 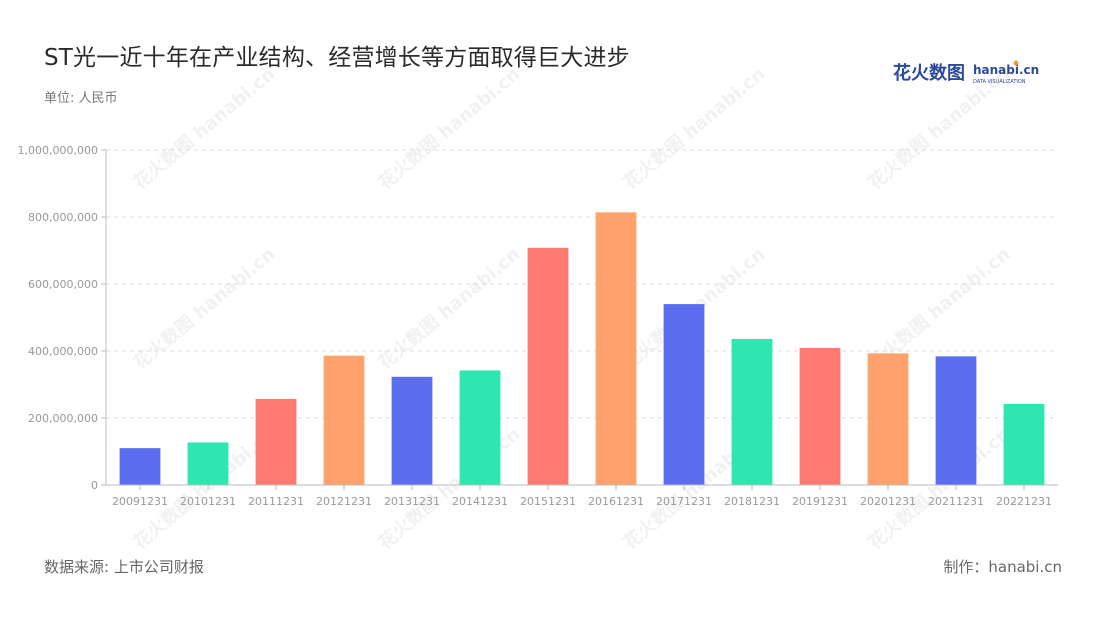 I want to click on x-tick-label: 20181231, so click(x=752, y=501).